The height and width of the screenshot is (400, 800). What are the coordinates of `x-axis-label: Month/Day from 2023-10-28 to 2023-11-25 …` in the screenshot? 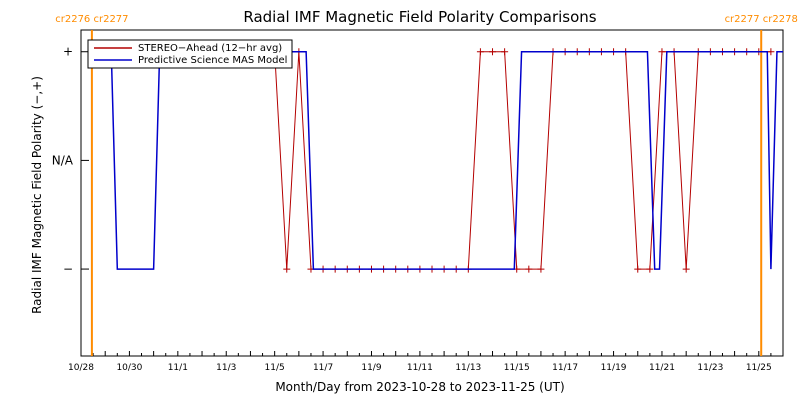 It's located at (419, 387).